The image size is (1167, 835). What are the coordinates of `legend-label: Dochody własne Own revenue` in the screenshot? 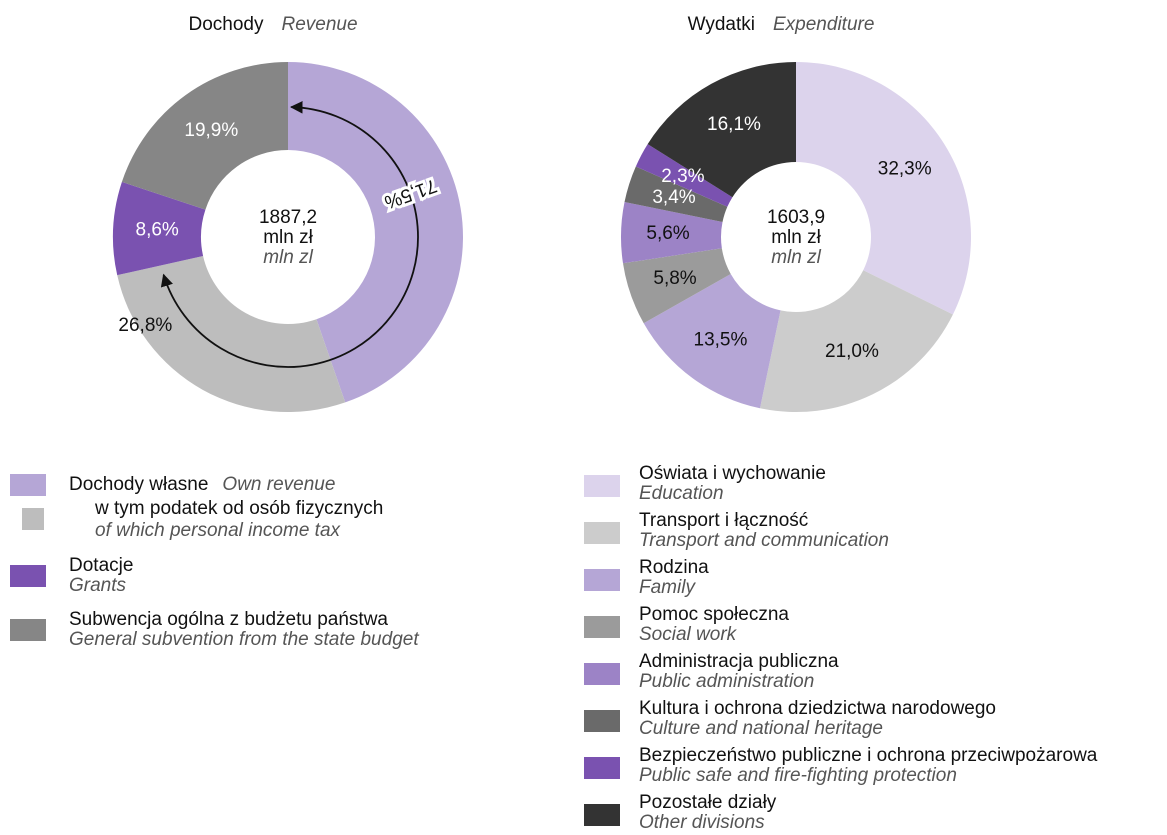 It's located at (202, 484).